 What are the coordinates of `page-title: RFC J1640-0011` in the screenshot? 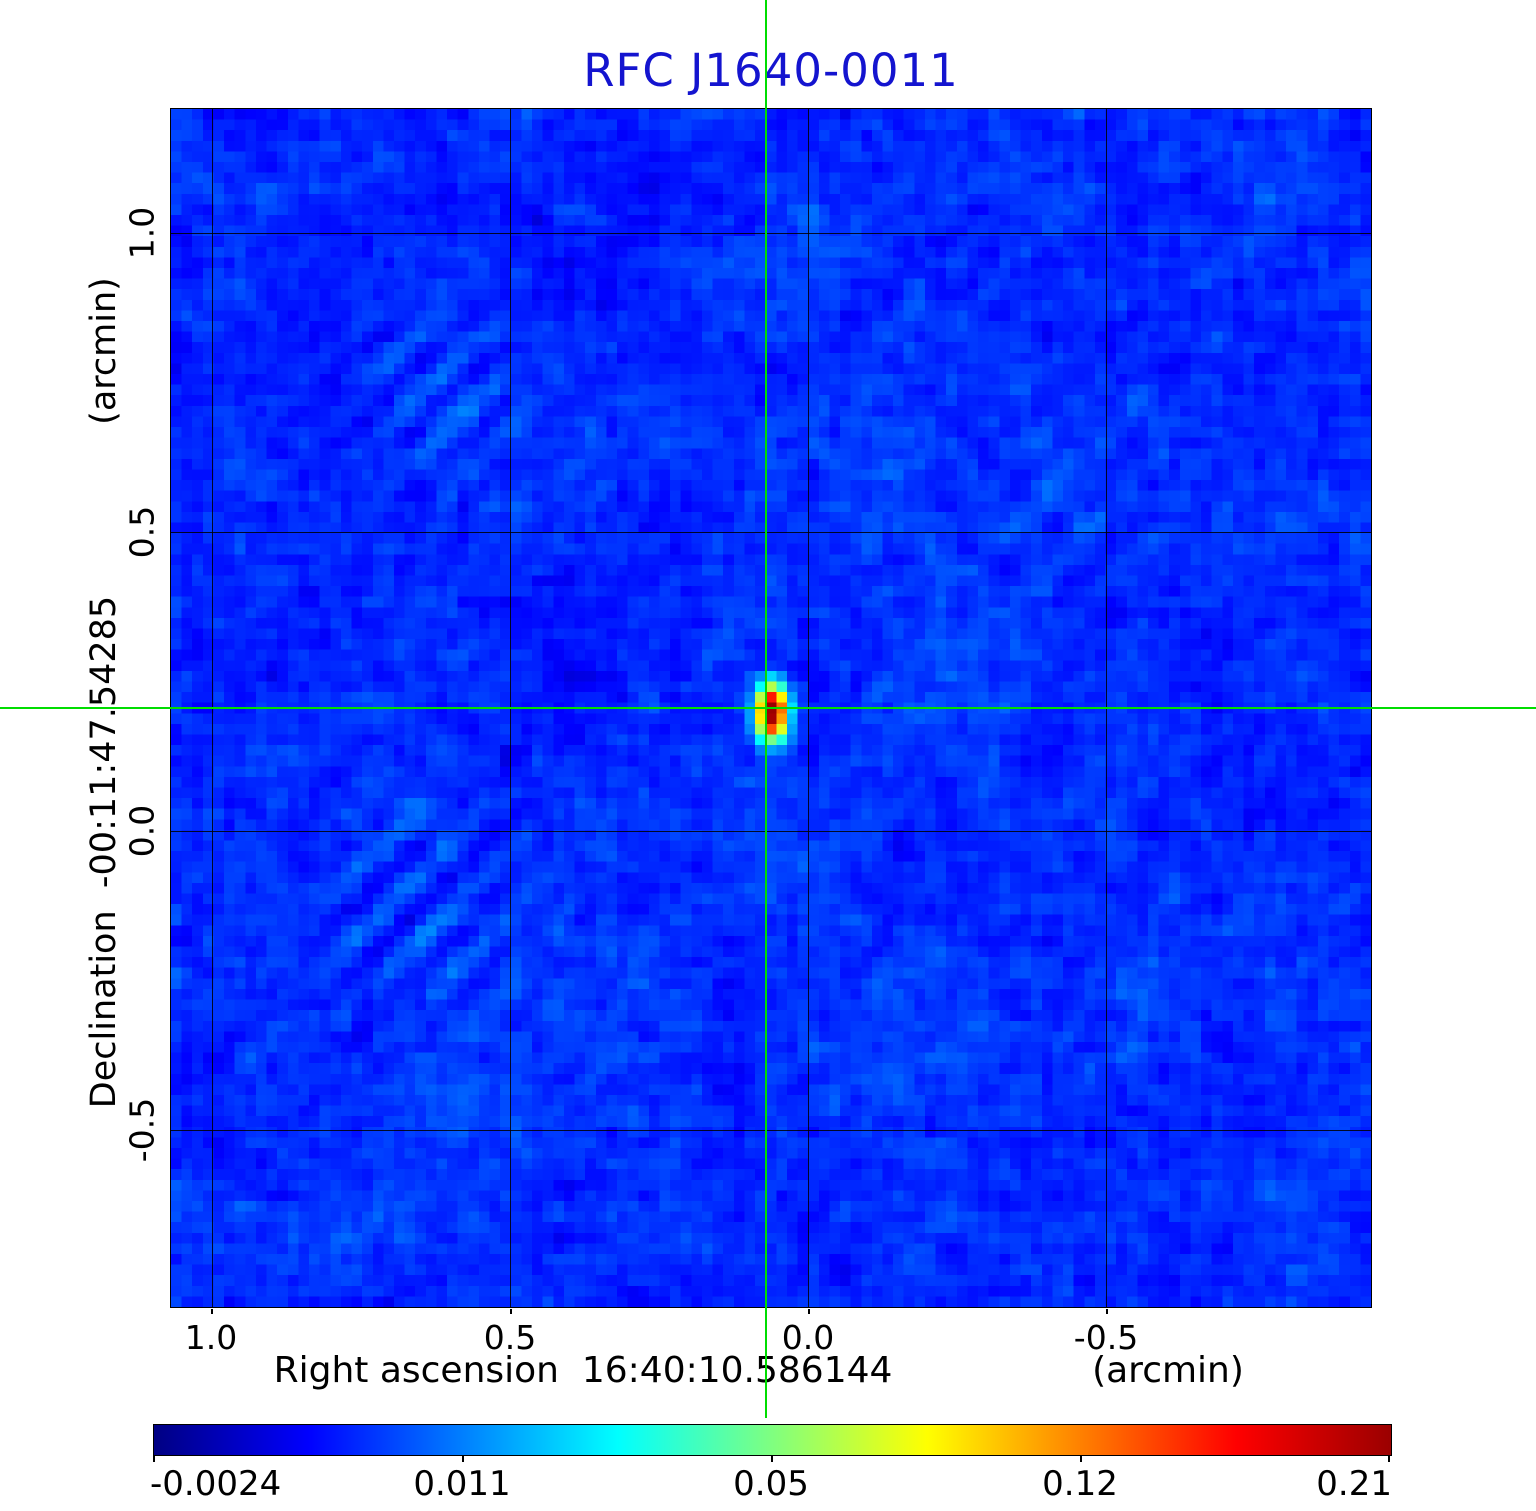 It's located at (771, 70).